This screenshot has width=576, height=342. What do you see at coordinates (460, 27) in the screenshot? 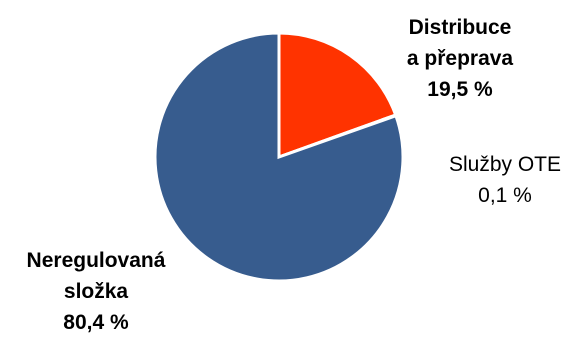
I see `pie-name-label-distribuce: Distribuce` at bounding box center [460, 27].